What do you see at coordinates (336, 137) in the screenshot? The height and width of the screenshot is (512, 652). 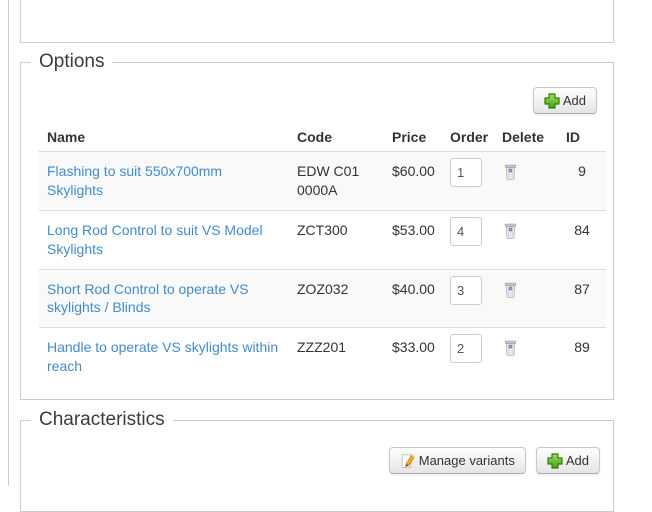 I see `column-header-code: Code` at bounding box center [336, 137].